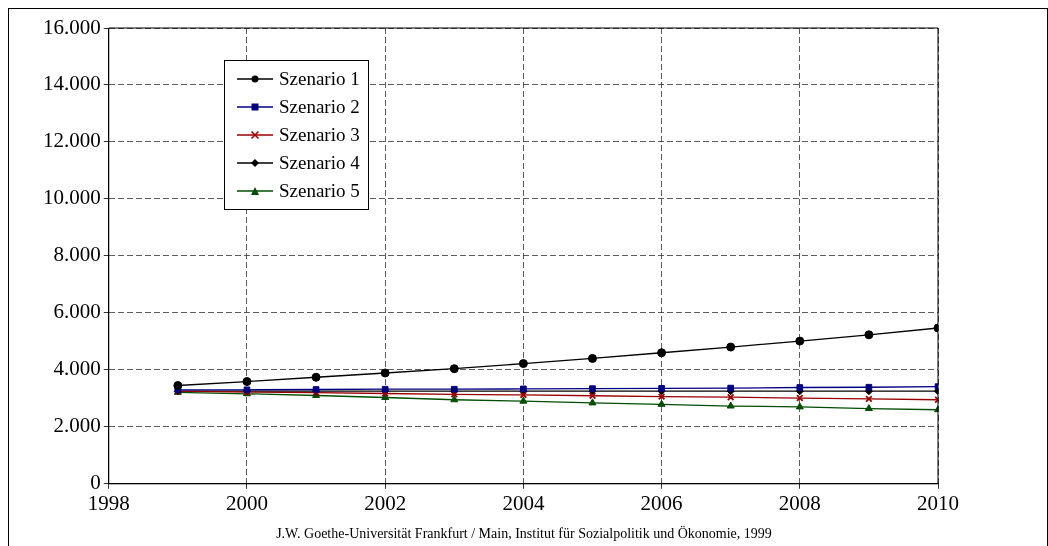  Describe the element at coordinates (77, 311) in the screenshot. I see `y-tick-label: 6.000` at that location.